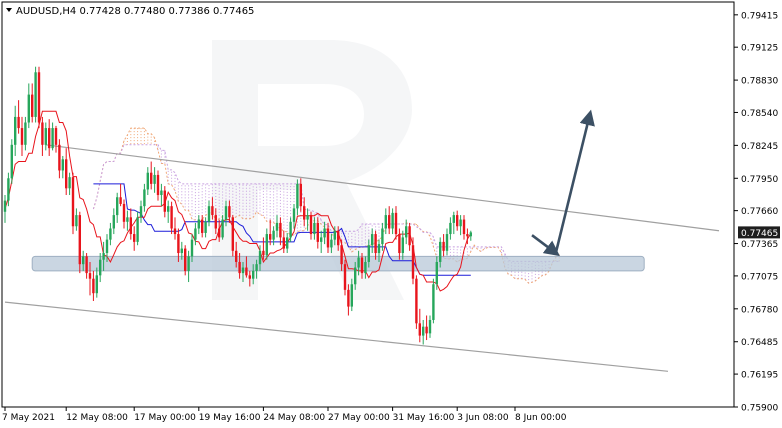 This screenshot has height=428, width=782. Describe the element at coordinates (359, 418) in the screenshot. I see `x-tick-label: 27 May 00:00` at that location.